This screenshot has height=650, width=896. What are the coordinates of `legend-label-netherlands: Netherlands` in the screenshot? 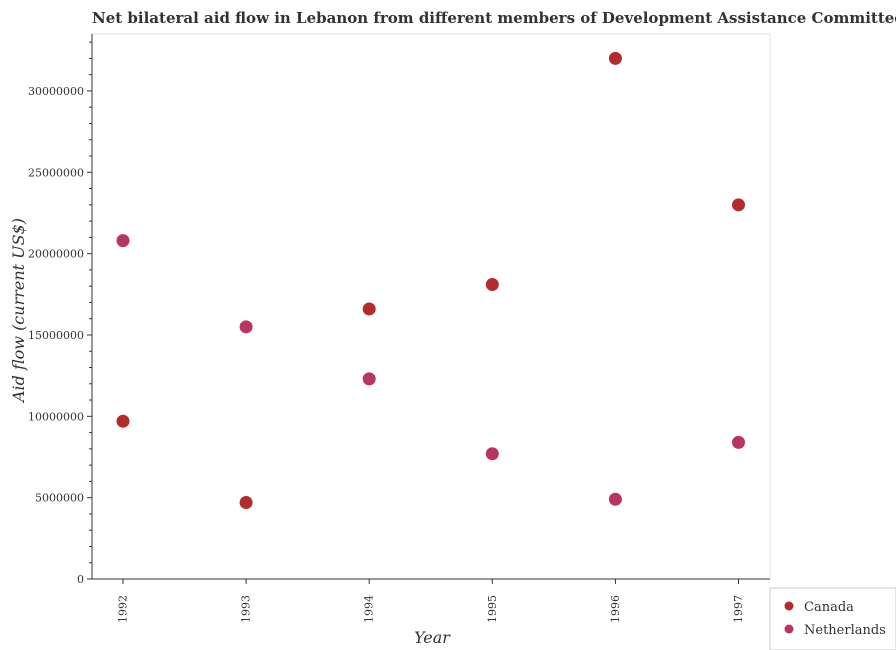 It's located at (845, 630).